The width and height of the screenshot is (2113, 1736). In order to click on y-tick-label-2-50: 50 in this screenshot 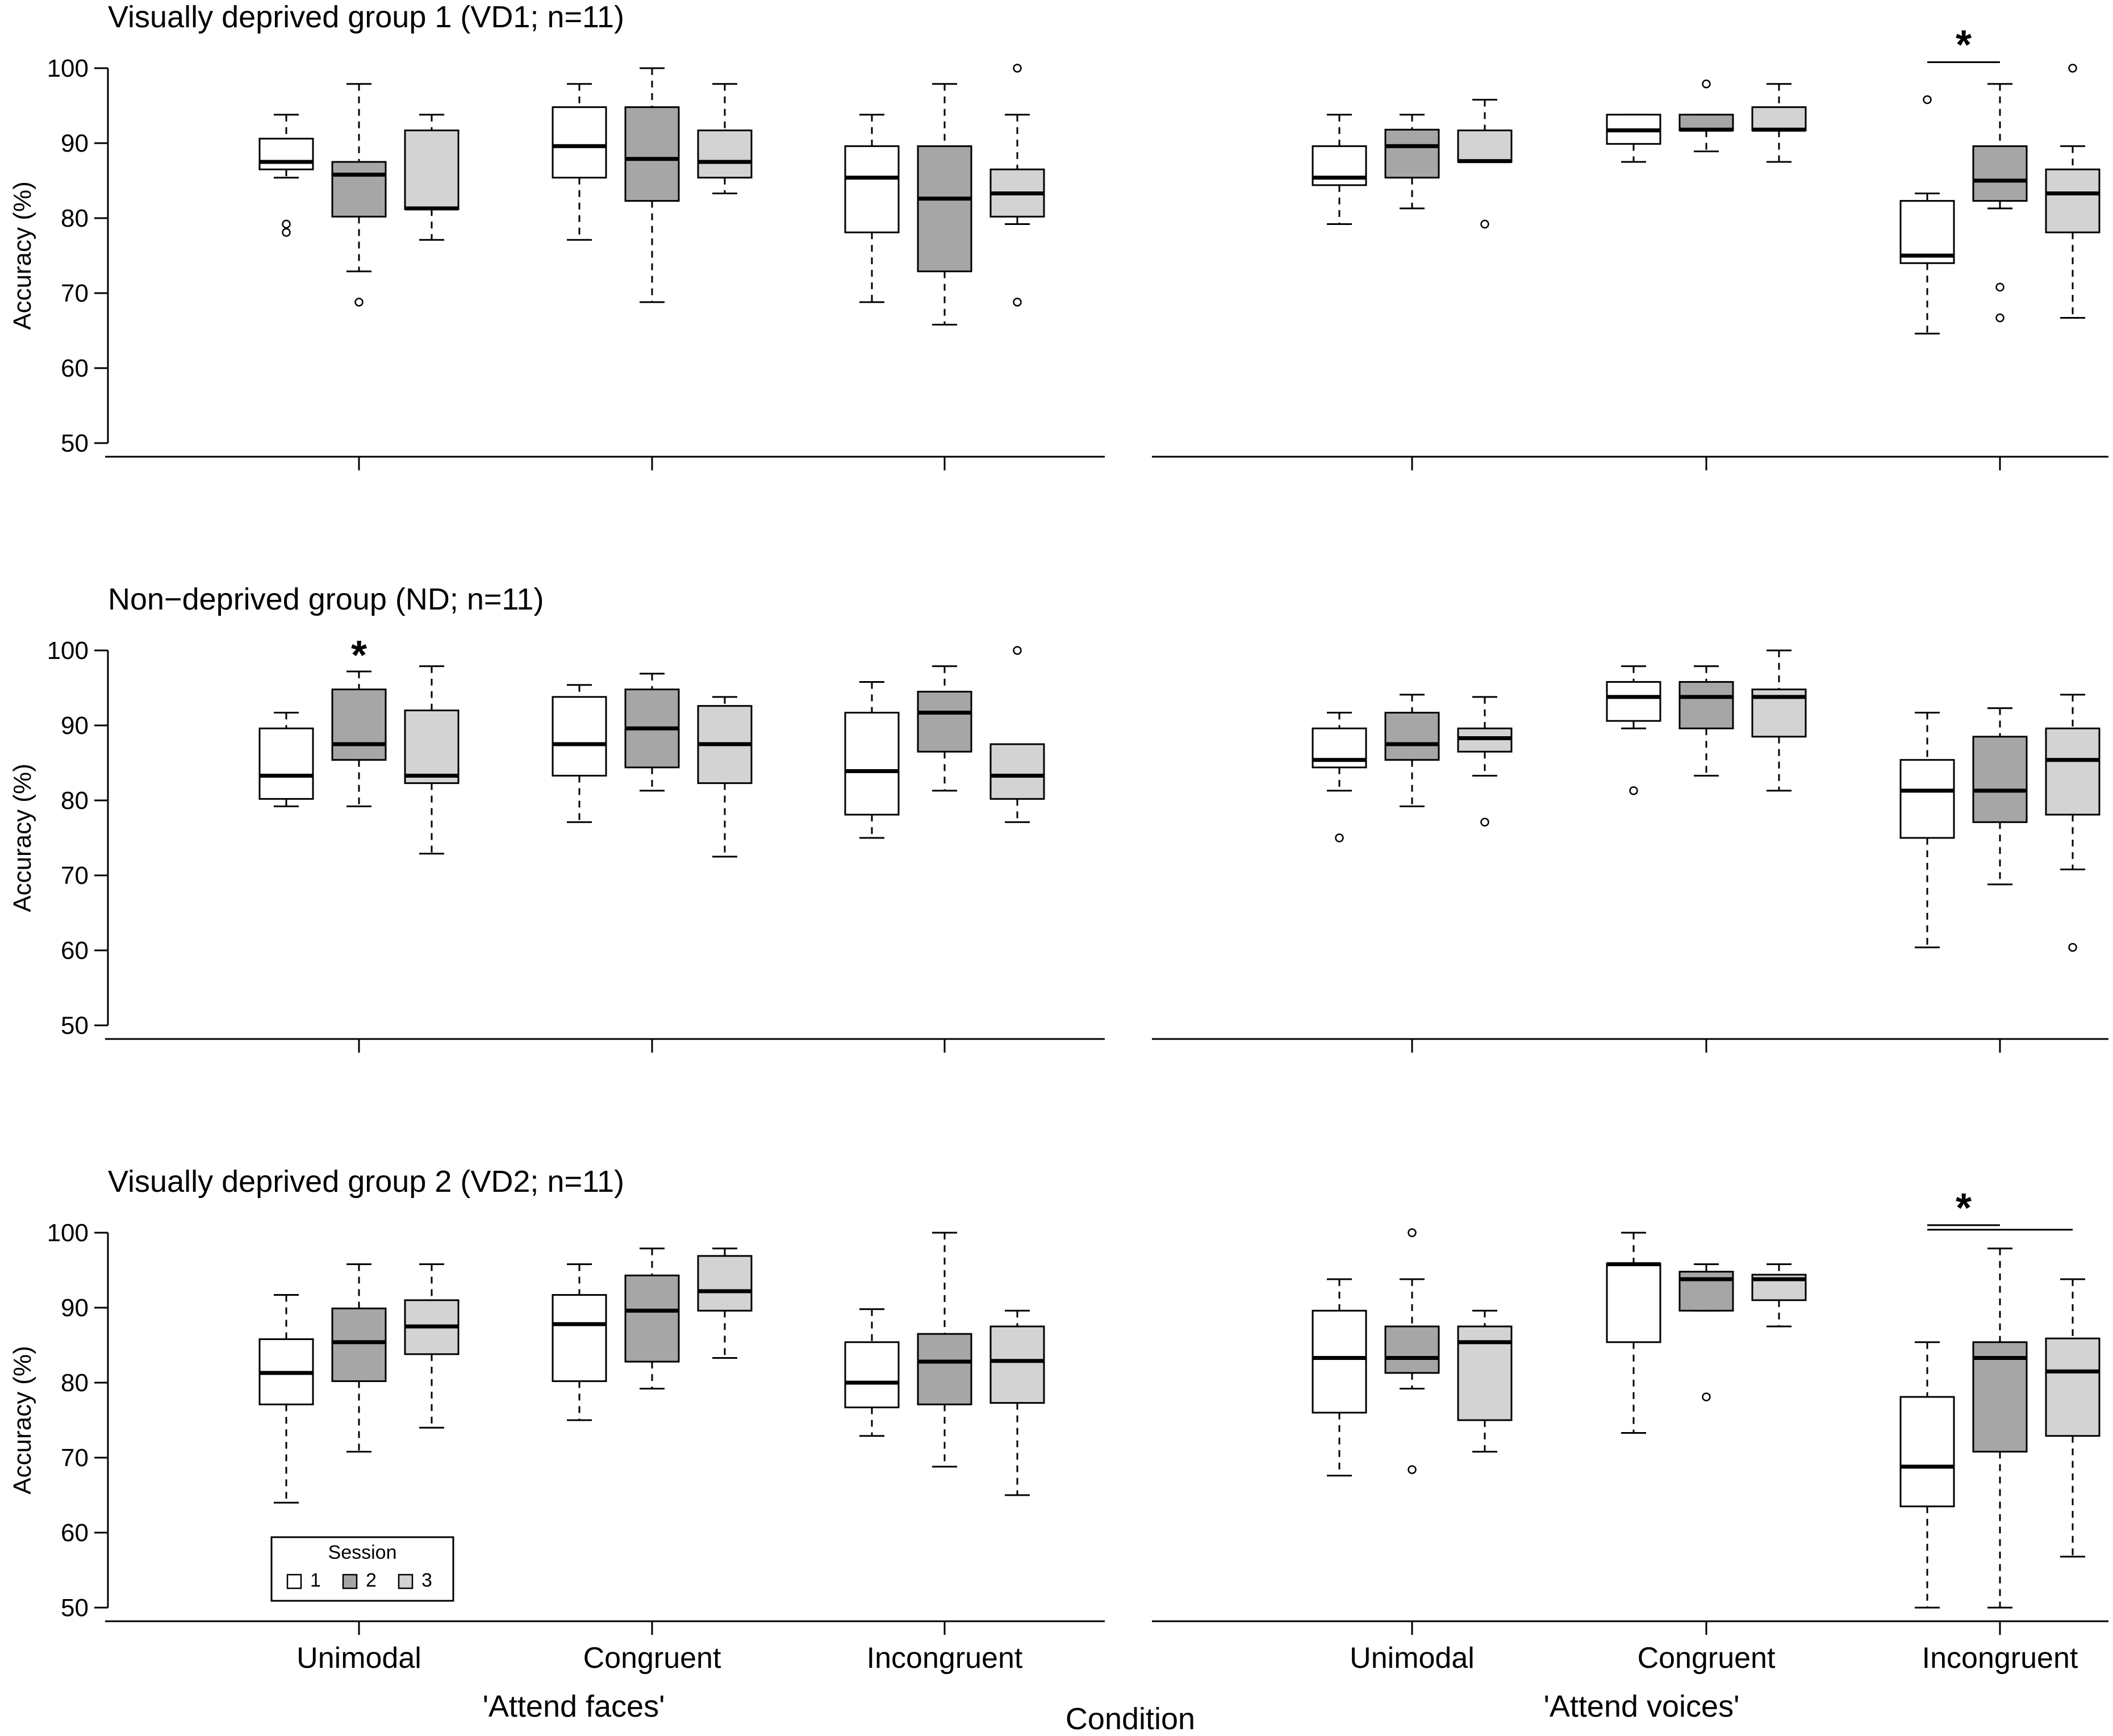, I will do `click(75, 1608)`.